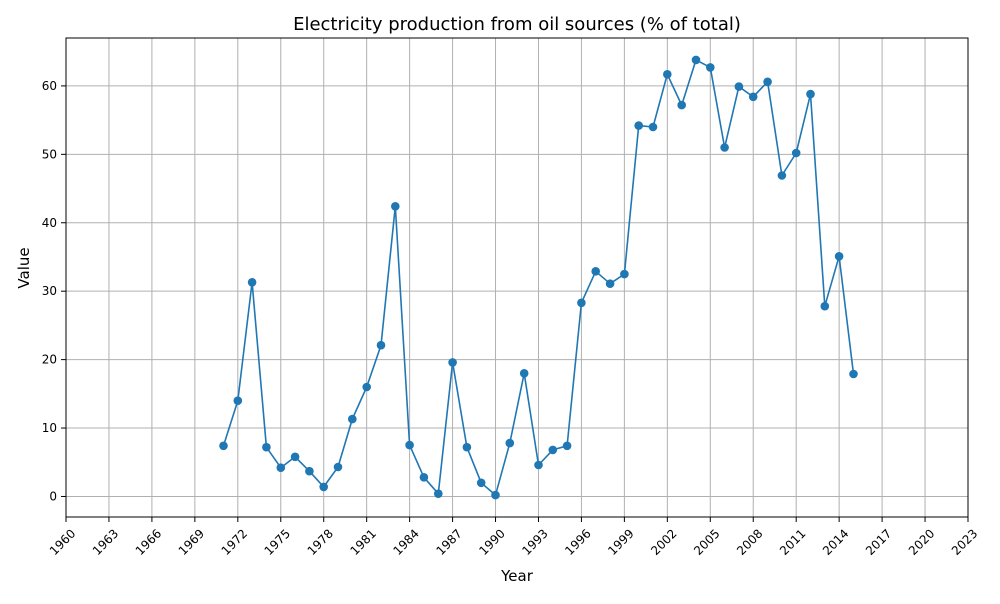 The image size is (1000, 604). Describe the element at coordinates (577, 541) in the screenshot. I see `x-tick-label: 1996` at that location.